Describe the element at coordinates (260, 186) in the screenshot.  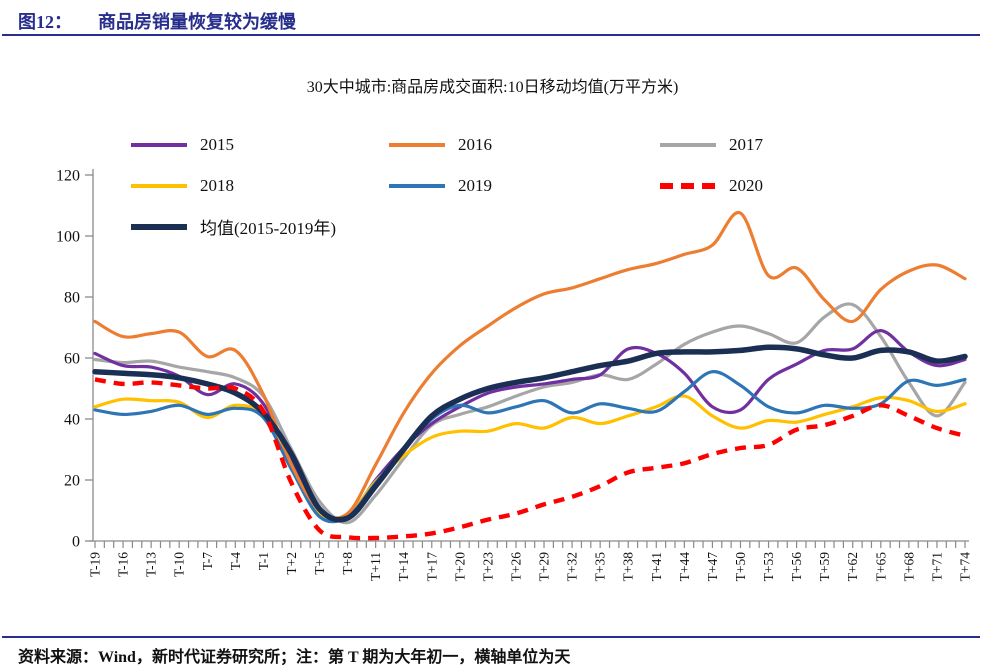
I see `legend-item-2018: 2018` at that location.